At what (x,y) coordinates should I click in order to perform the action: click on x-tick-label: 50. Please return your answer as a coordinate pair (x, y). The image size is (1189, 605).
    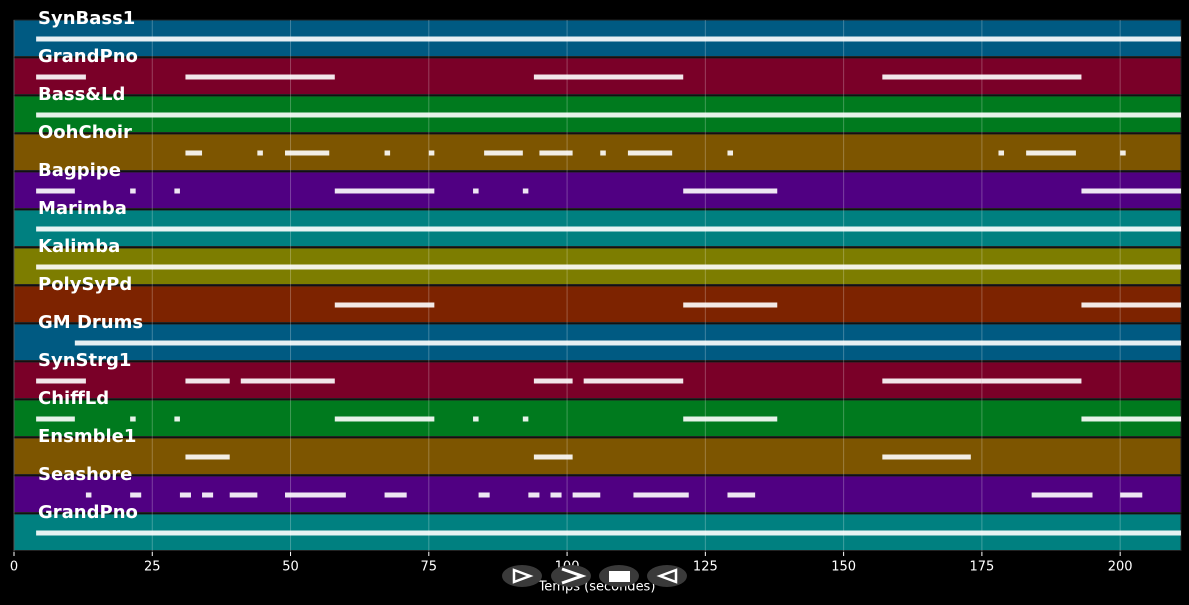
    Looking at the image, I should click on (290, 567).